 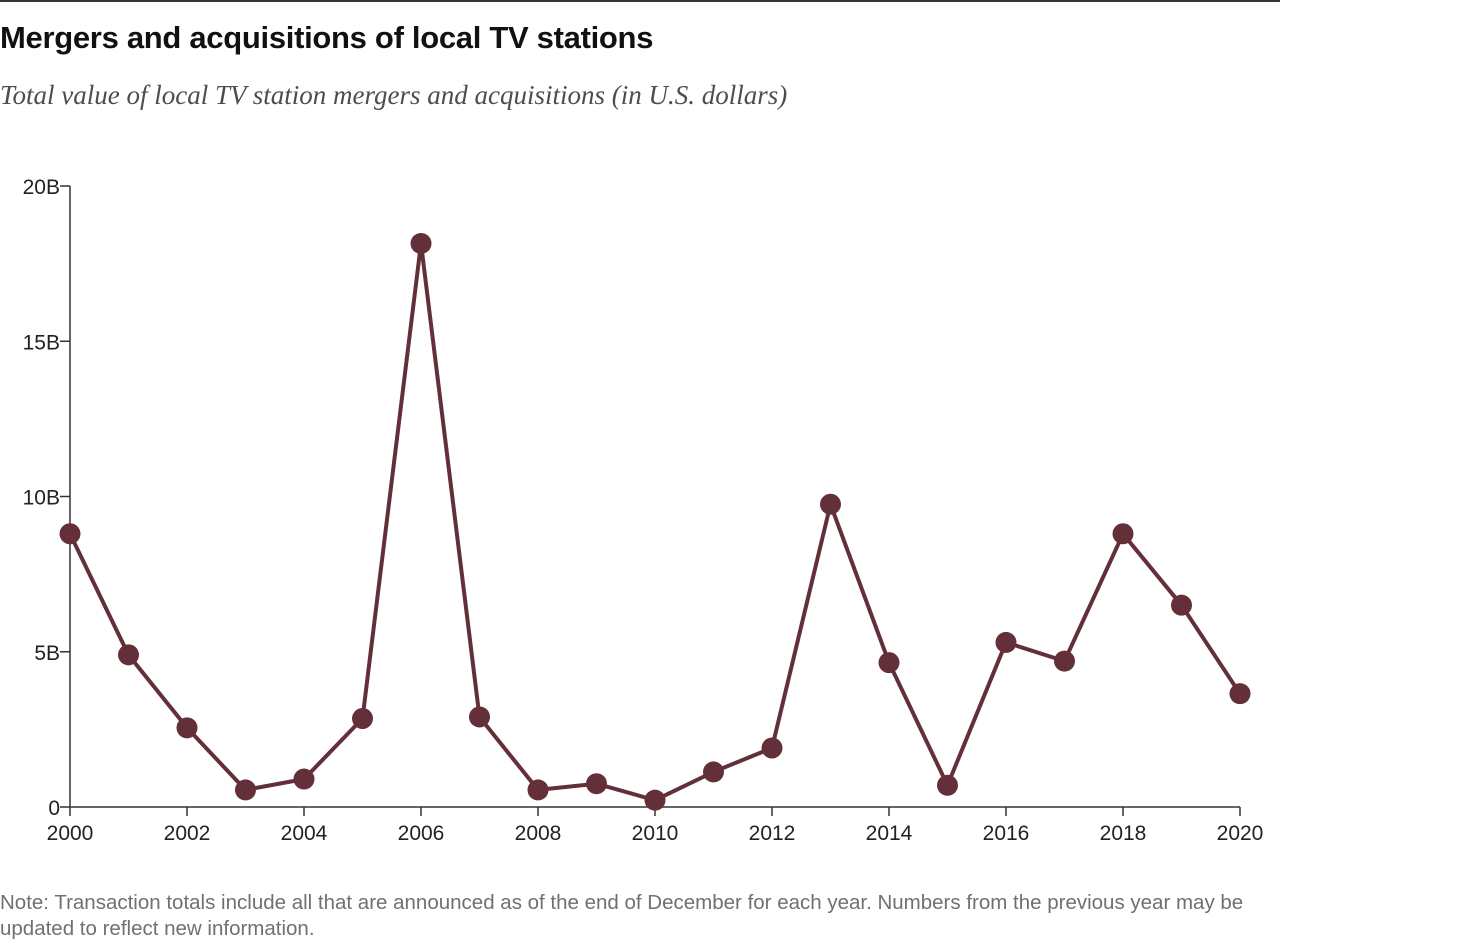 What do you see at coordinates (421, 833) in the screenshot?
I see `x-tick-label: 2006` at bounding box center [421, 833].